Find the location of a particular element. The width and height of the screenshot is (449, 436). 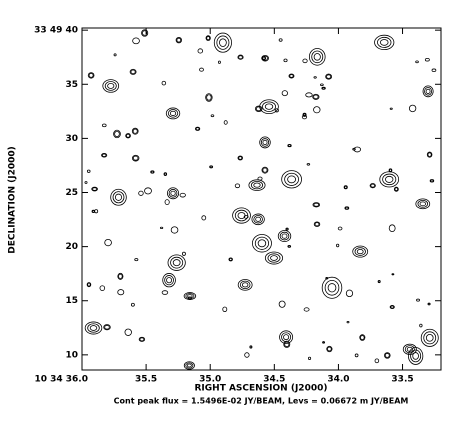

x-tick-label: 35.0 is located at coordinates (210, 380).